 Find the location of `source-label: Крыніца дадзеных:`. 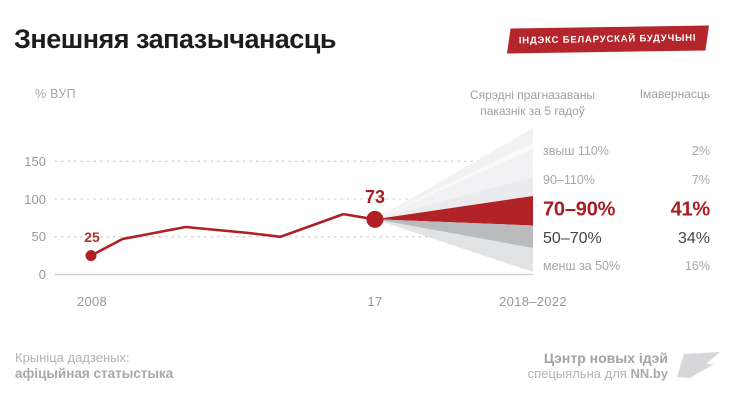

source-label: Крыніца дадзеных: is located at coordinates (72, 357).